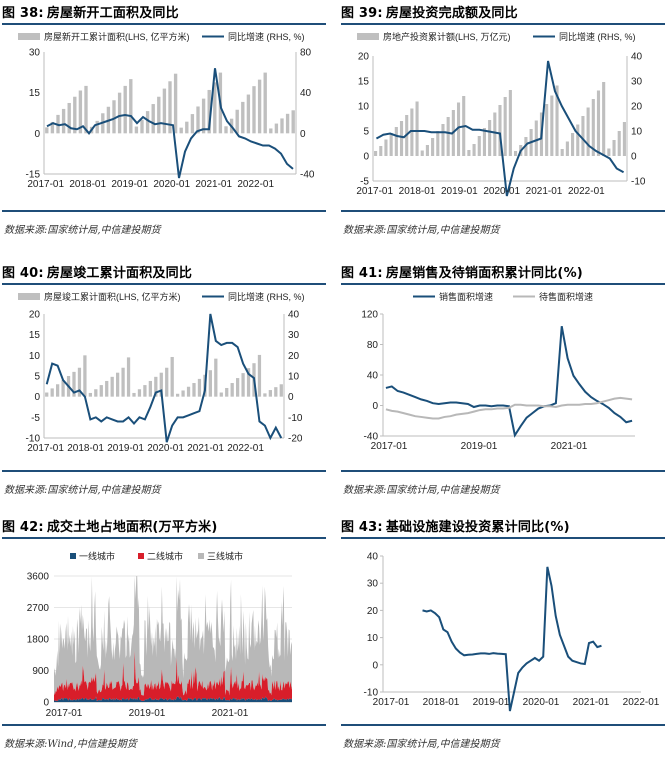 Image resolution: width=670 pixels, height=768 pixels. Describe the element at coordinates (40, 671) in the screenshot. I see `y-tick-label: 900` at that location.